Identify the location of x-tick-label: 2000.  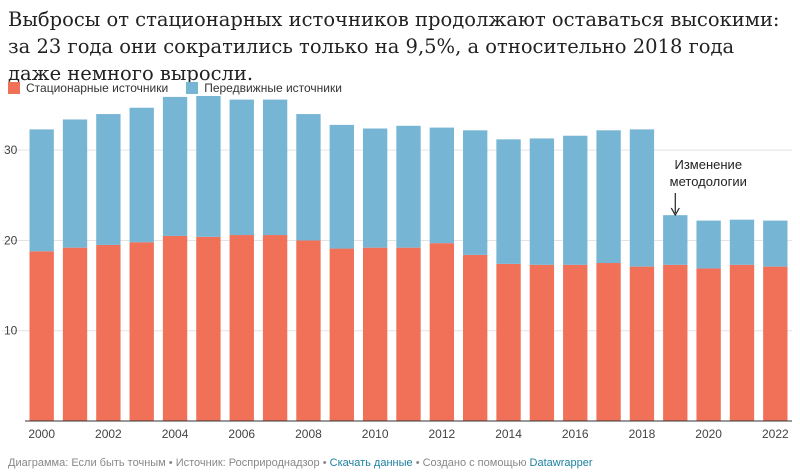
(41, 434).